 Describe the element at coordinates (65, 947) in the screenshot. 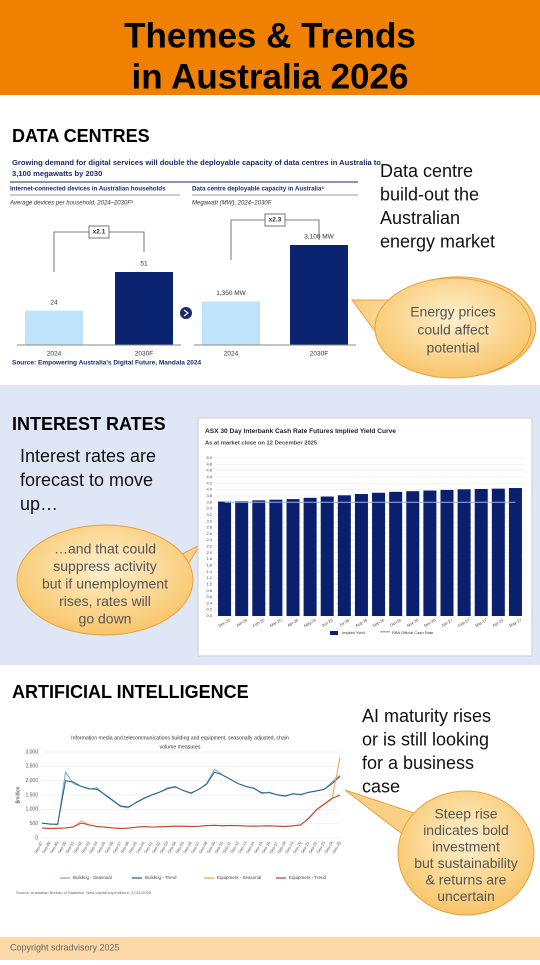

I see `copyright: Copyright sdradvisory 2025` at that location.